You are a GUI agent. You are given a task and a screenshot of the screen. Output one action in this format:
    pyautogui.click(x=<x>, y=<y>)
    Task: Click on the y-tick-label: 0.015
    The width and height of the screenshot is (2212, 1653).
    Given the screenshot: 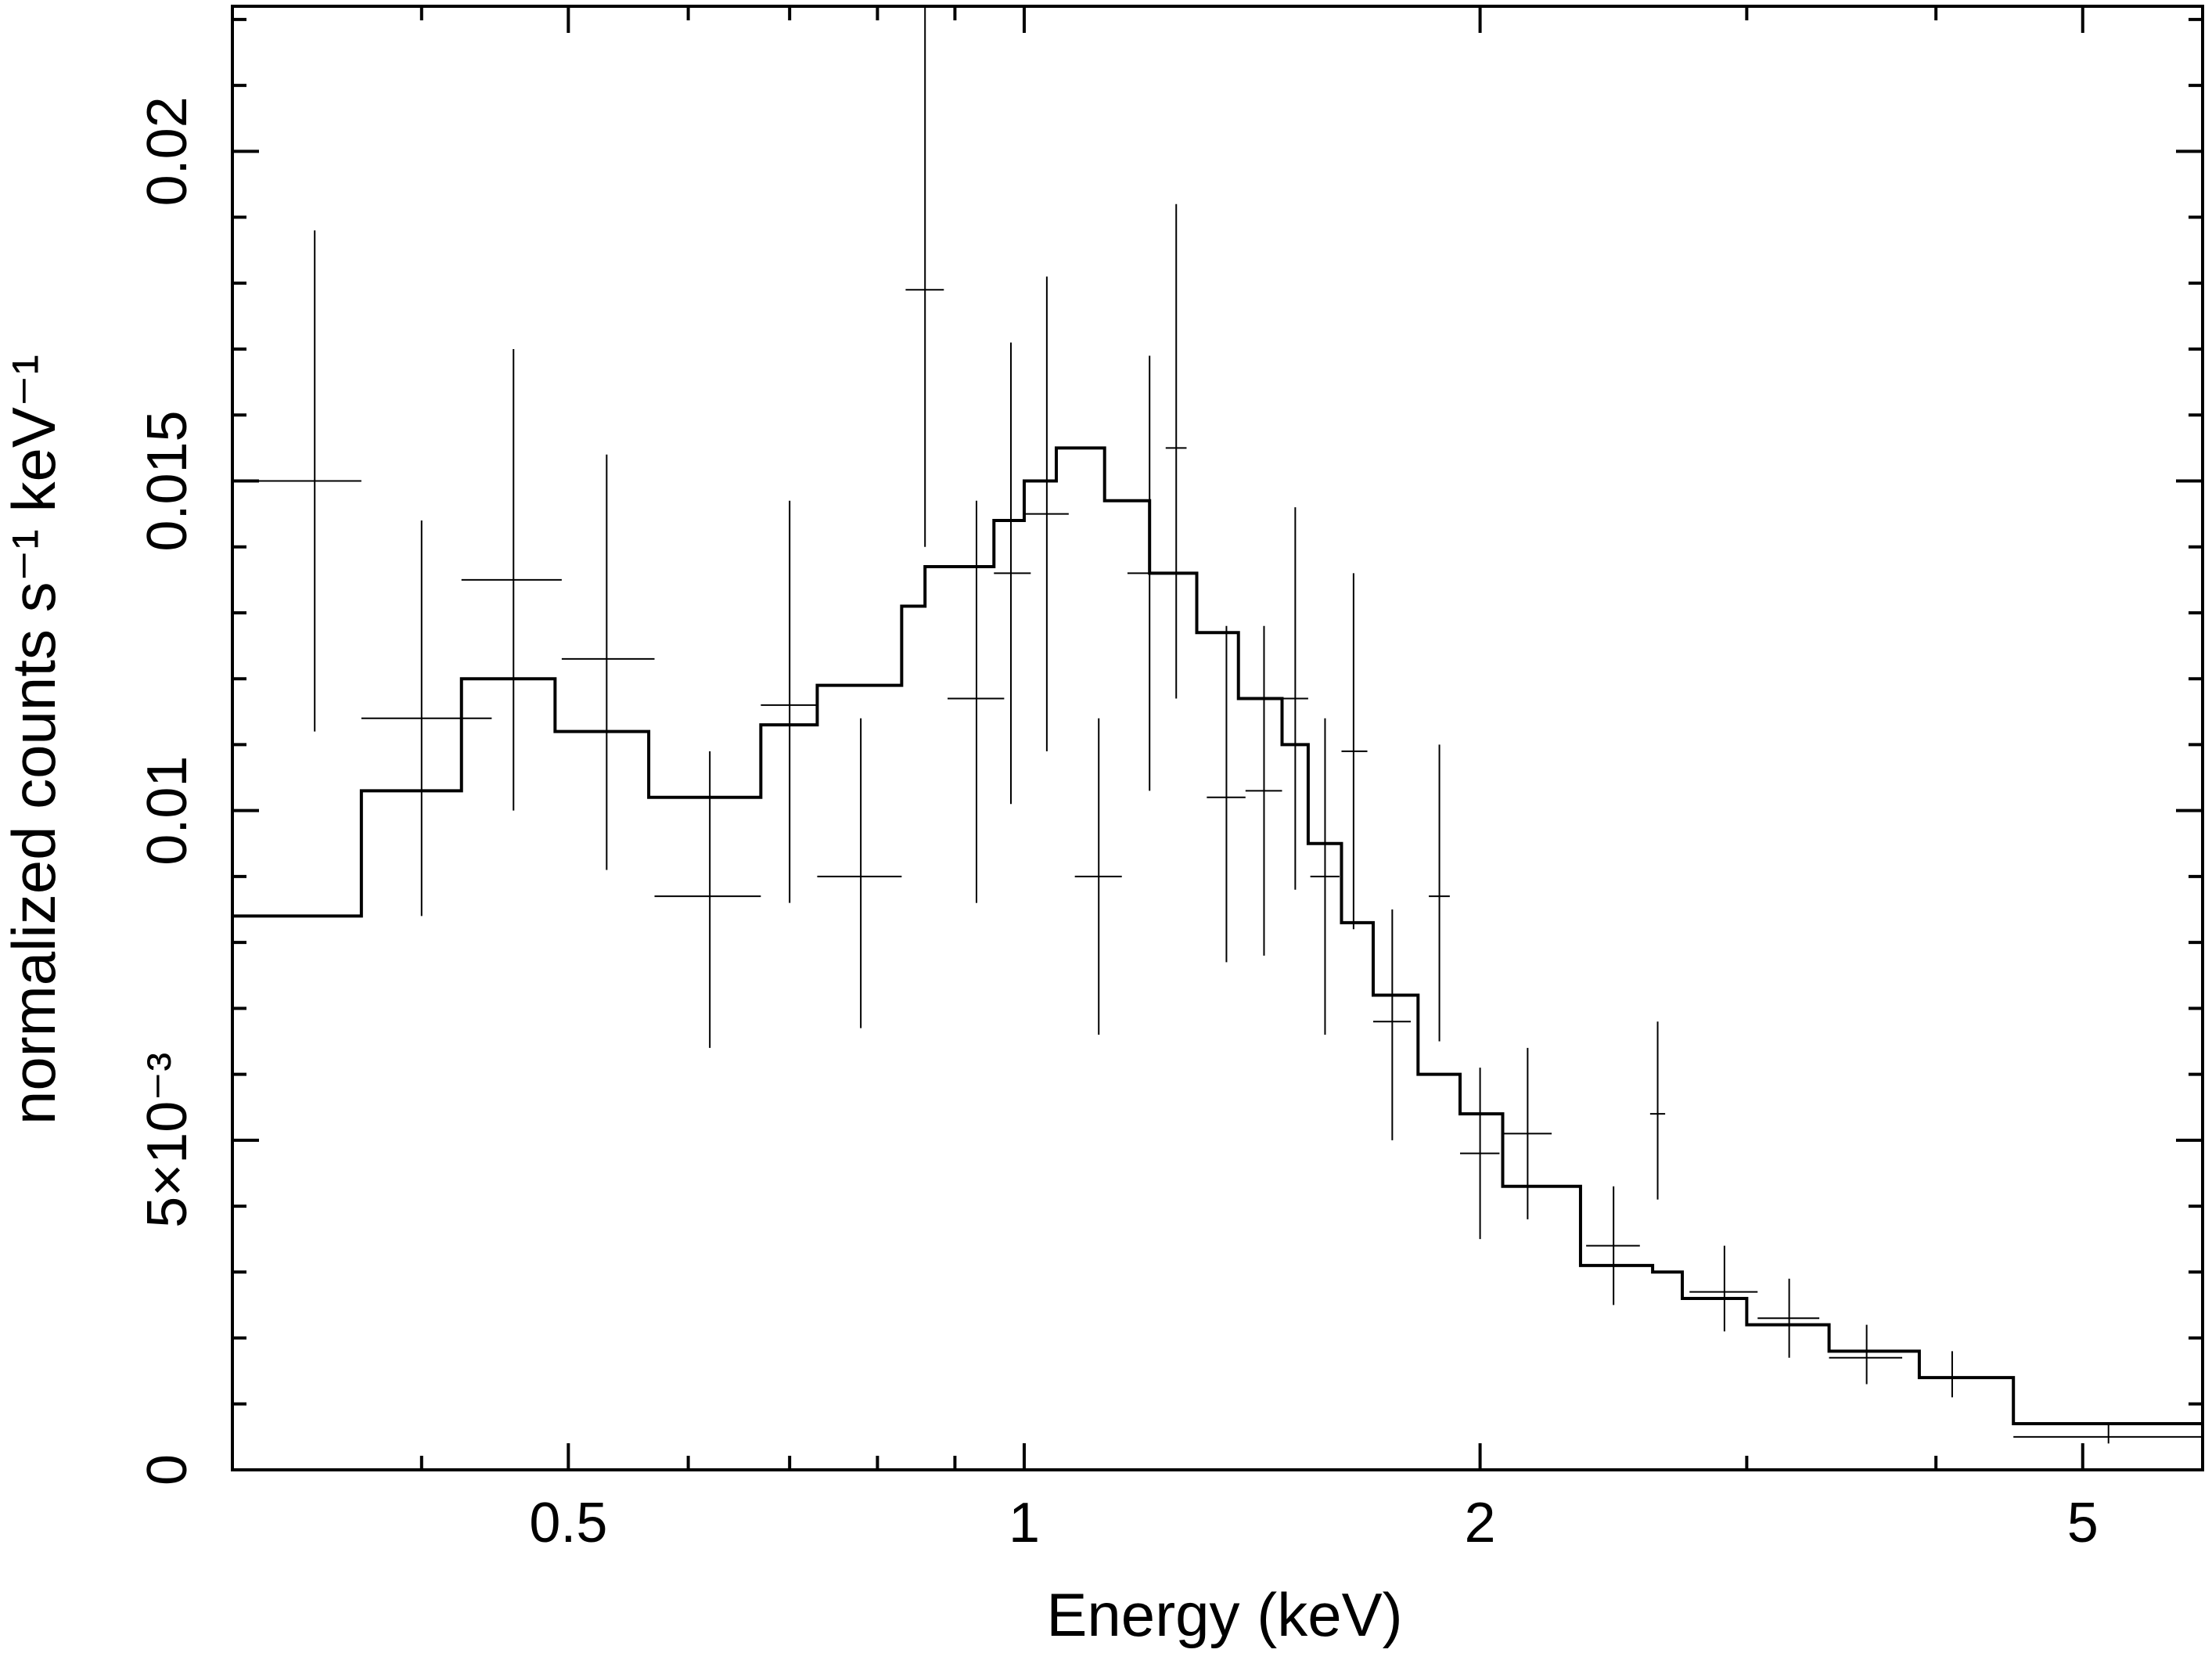 What is the action you would take?
    pyautogui.click(x=167, y=480)
    